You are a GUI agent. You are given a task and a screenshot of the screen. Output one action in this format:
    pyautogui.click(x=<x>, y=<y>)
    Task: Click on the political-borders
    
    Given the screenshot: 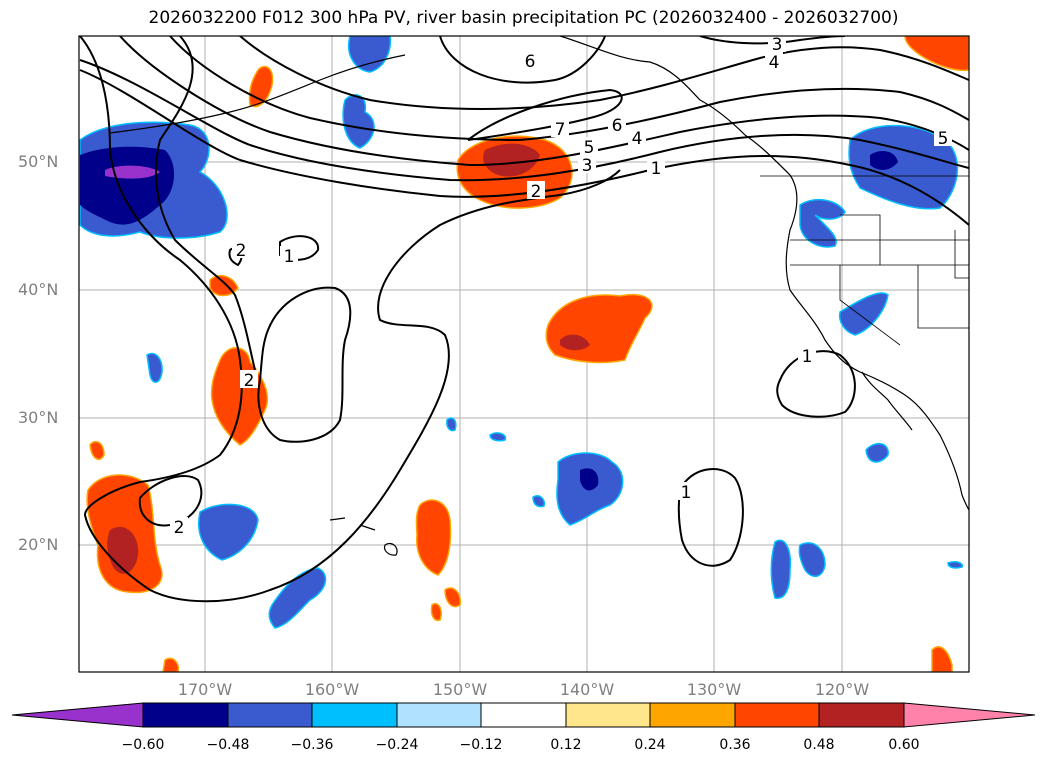 What is the action you would take?
    pyautogui.click(x=864, y=260)
    